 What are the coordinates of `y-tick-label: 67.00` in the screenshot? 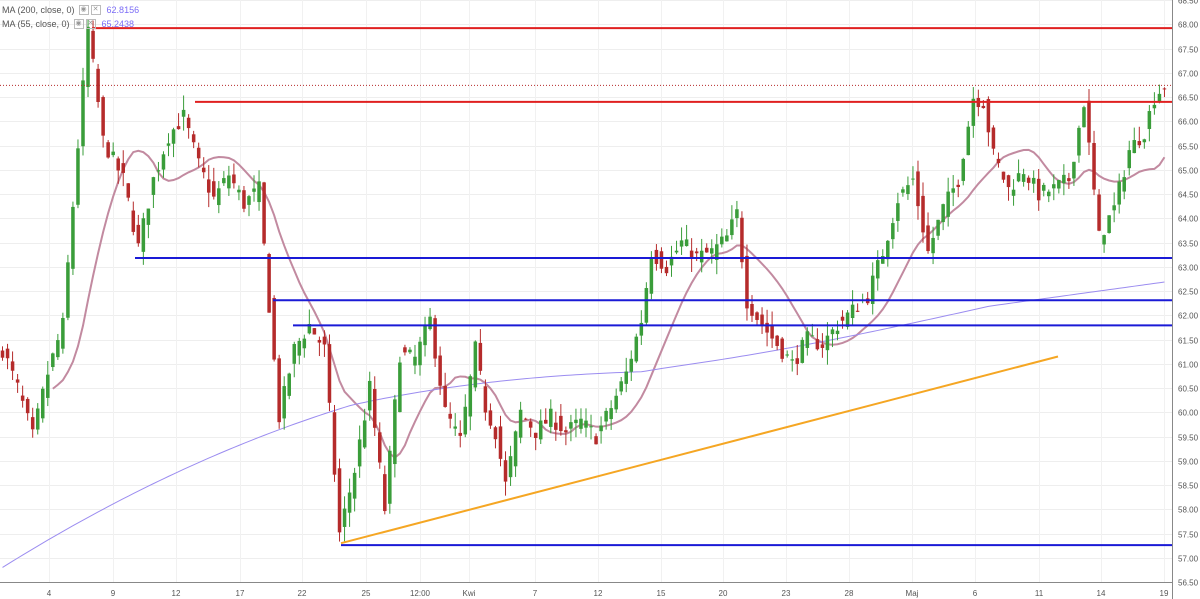 It's located at (1188, 74).